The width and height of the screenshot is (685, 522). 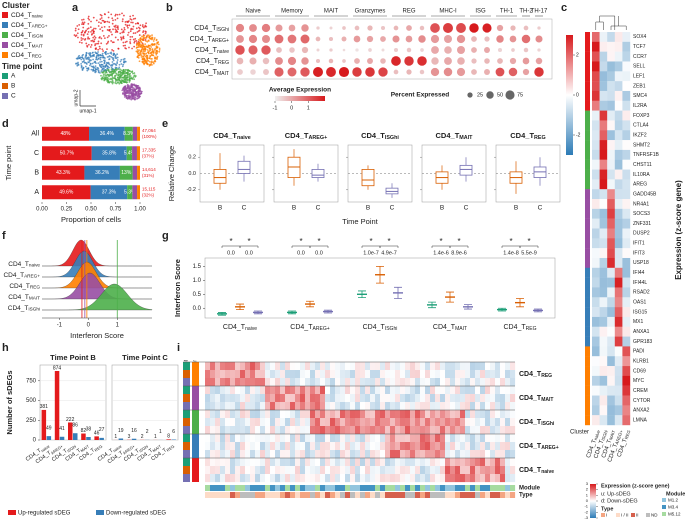 What do you see at coordinates (244, 208) in the screenshot?
I see `x-tick-label: C` at bounding box center [244, 208].